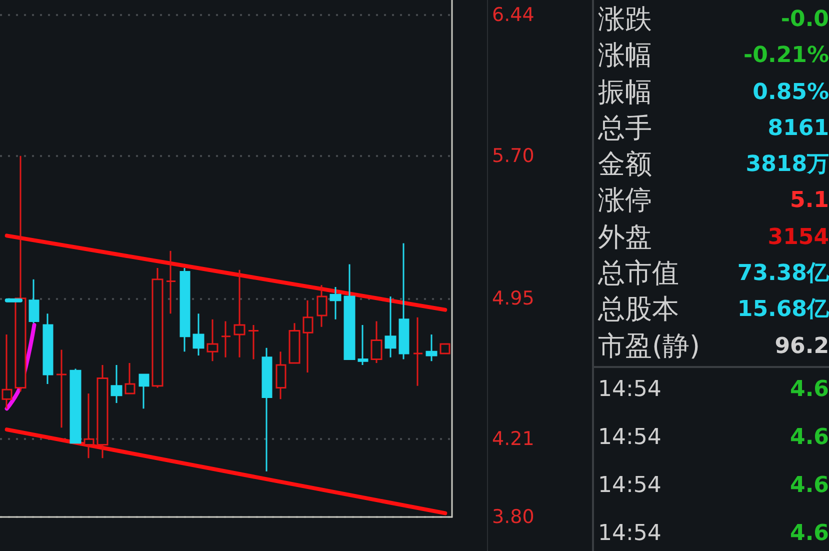 The image size is (829, 551). What do you see at coordinates (798, 128) in the screenshot?
I see `text: 8161` at bounding box center [798, 128].